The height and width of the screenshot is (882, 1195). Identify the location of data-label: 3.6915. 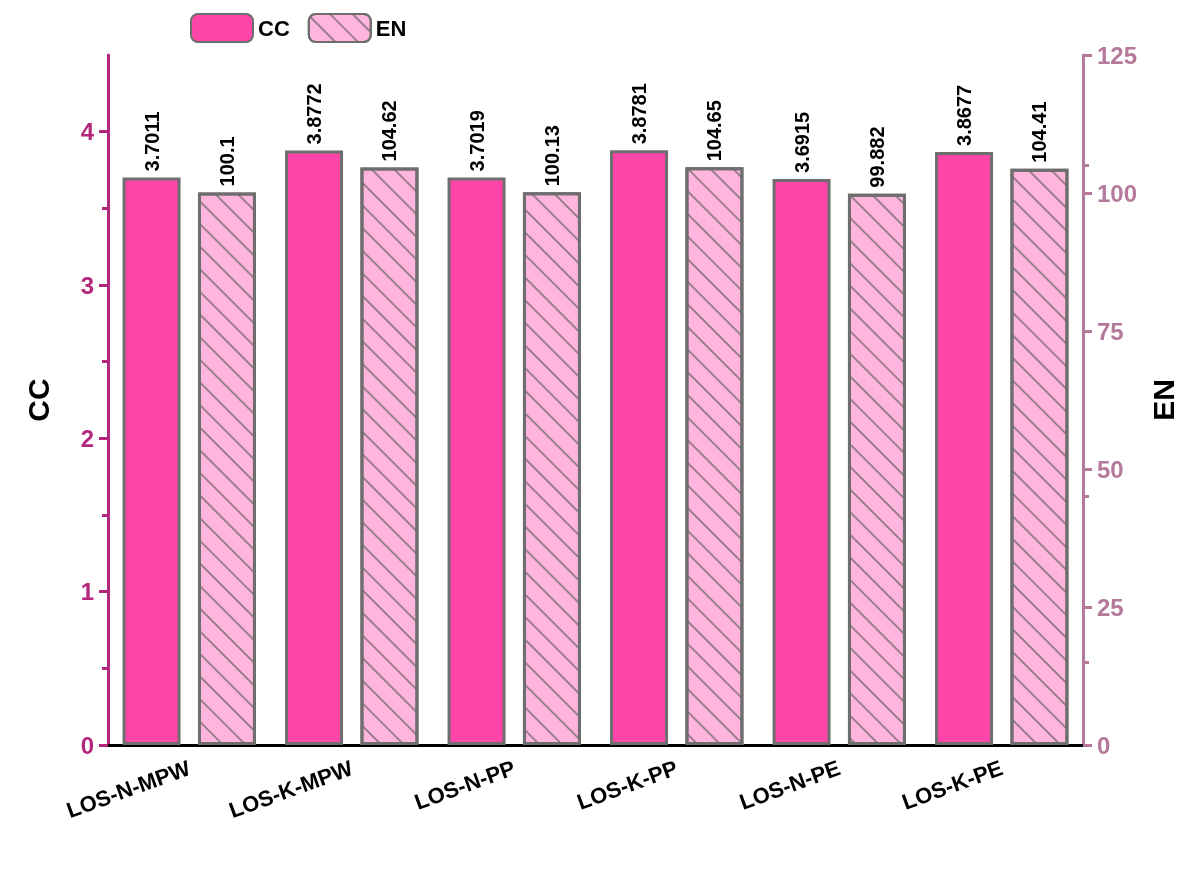
(801, 142).